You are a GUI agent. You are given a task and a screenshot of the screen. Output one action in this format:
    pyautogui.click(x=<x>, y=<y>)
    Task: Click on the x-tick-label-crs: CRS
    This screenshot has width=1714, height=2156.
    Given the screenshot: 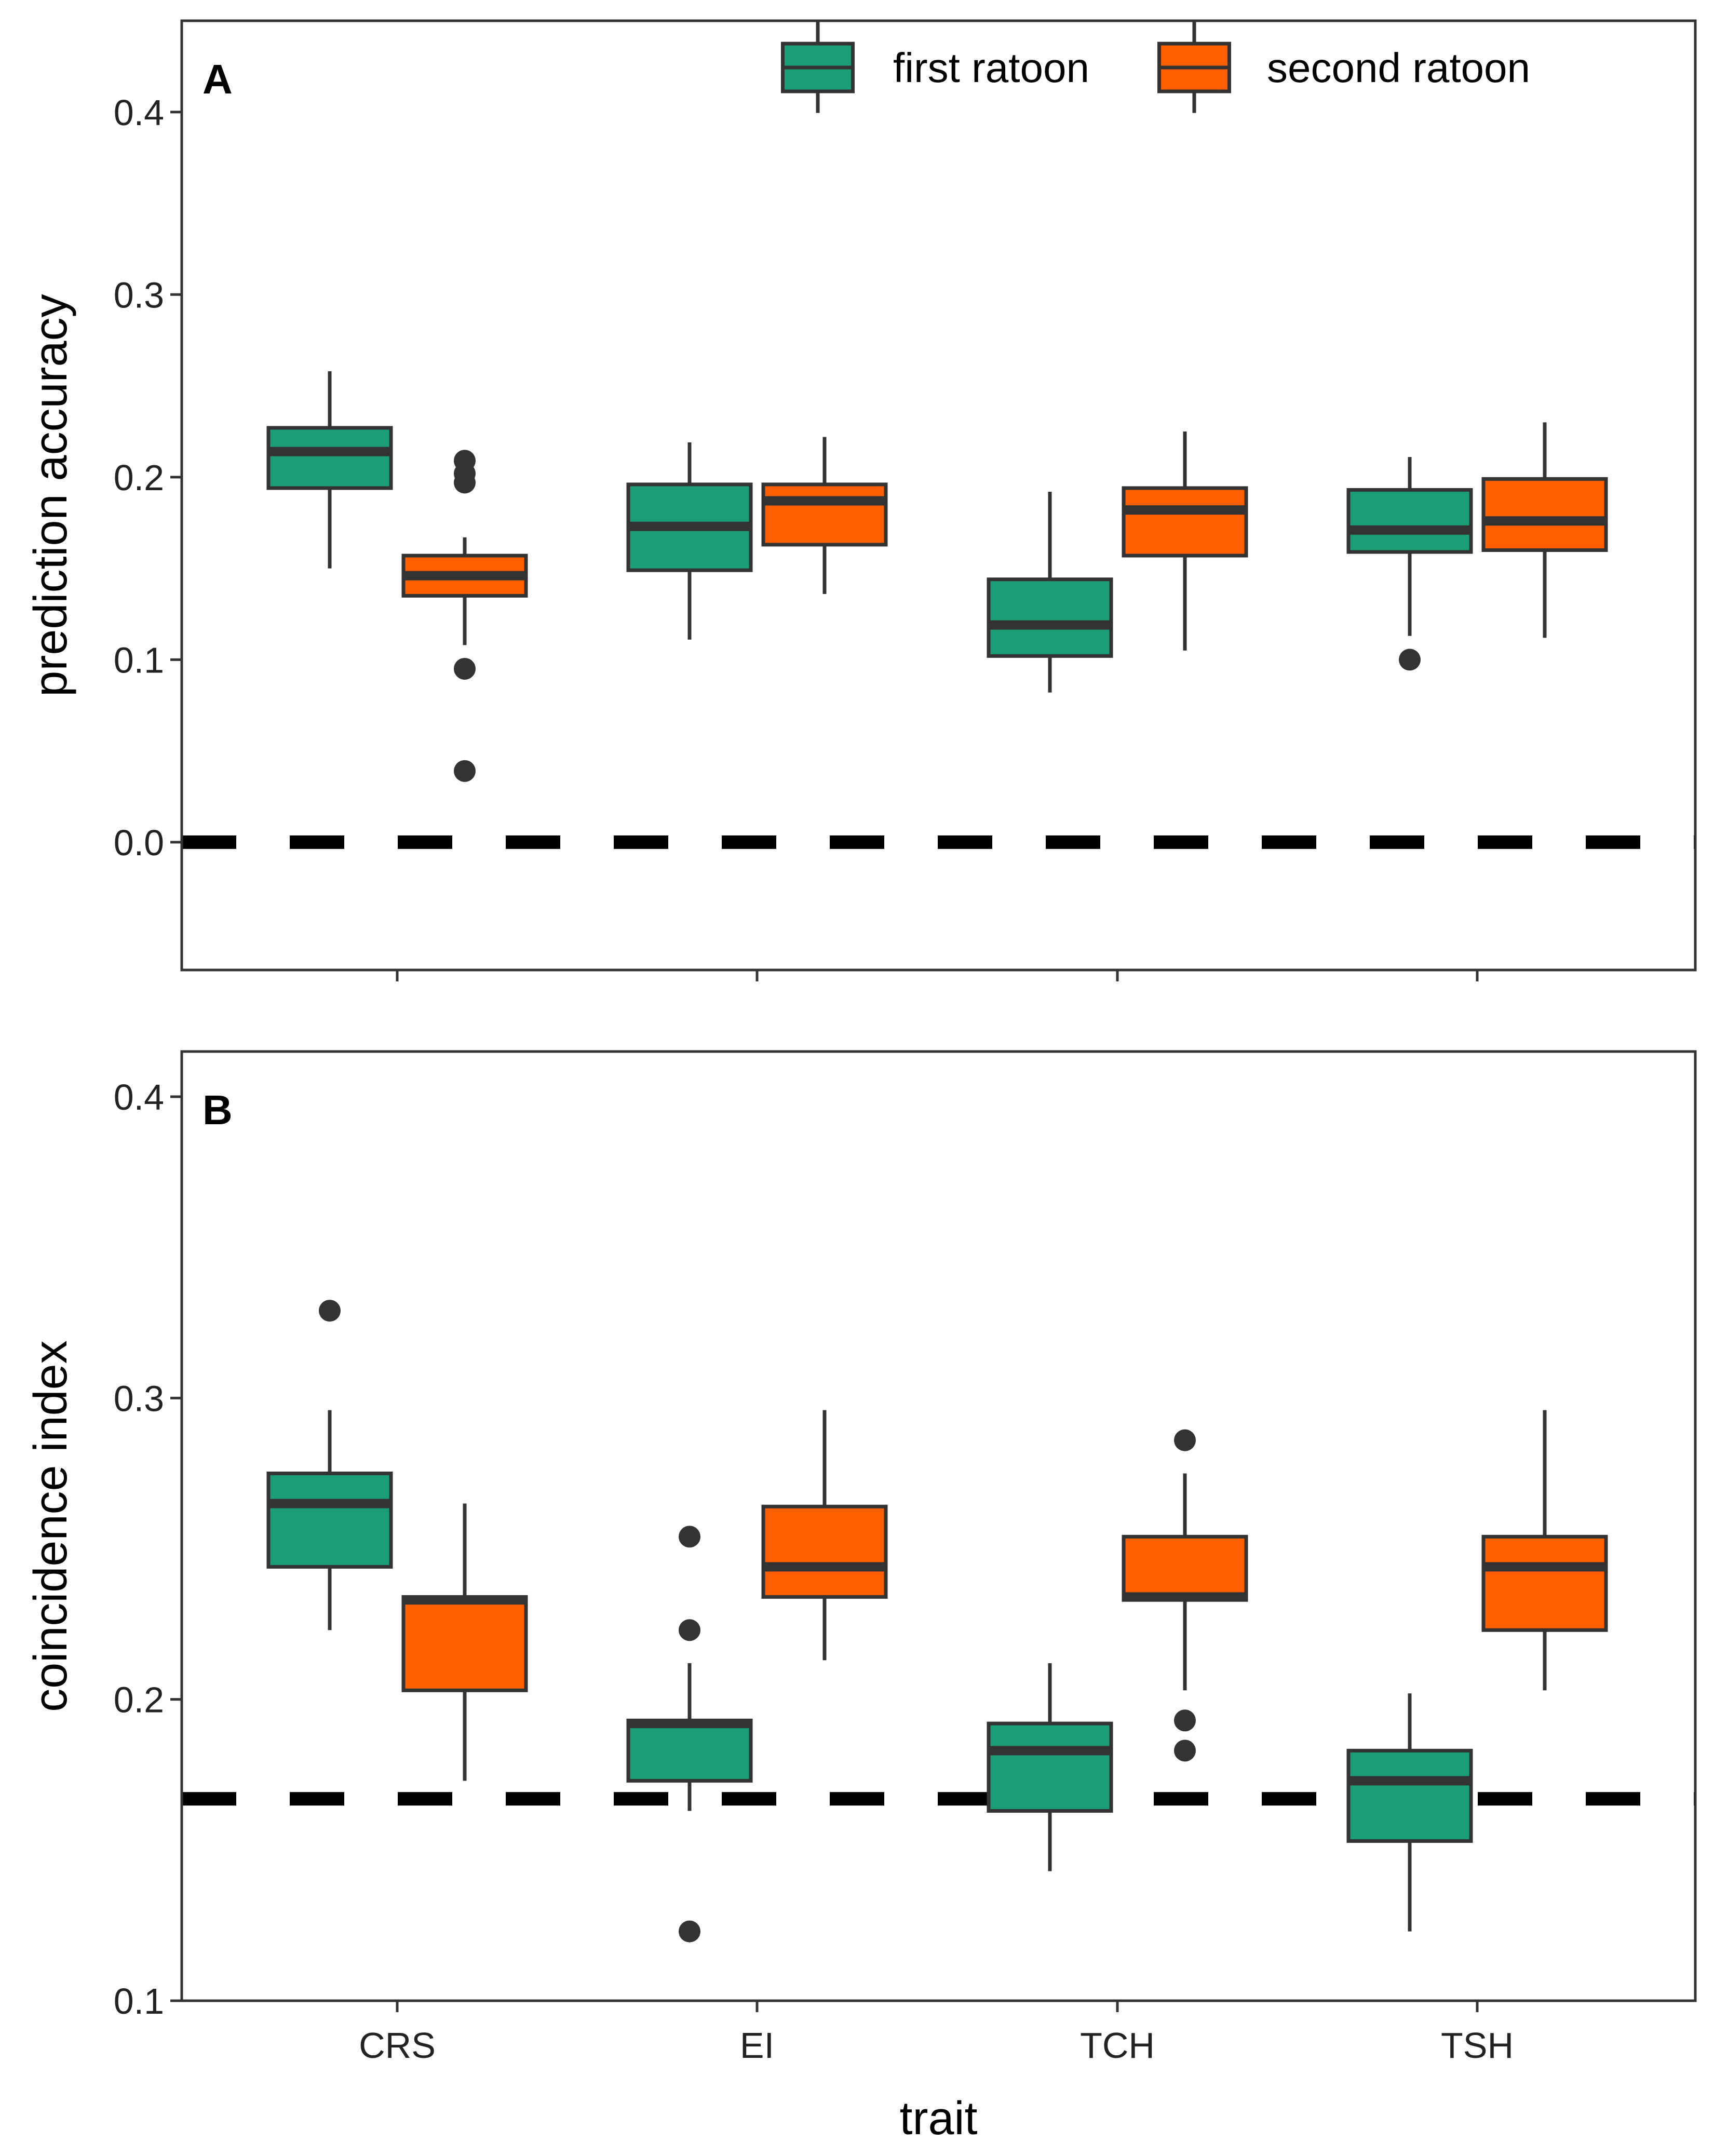 What is the action you would take?
    pyautogui.click(x=397, y=2045)
    